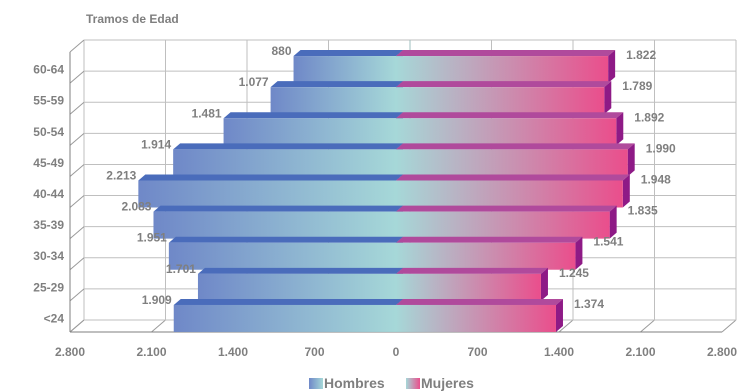 The height and width of the screenshot is (392, 742). Describe the element at coordinates (121, 176) in the screenshot. I see `data-label-hombres: 2.213` at that location.